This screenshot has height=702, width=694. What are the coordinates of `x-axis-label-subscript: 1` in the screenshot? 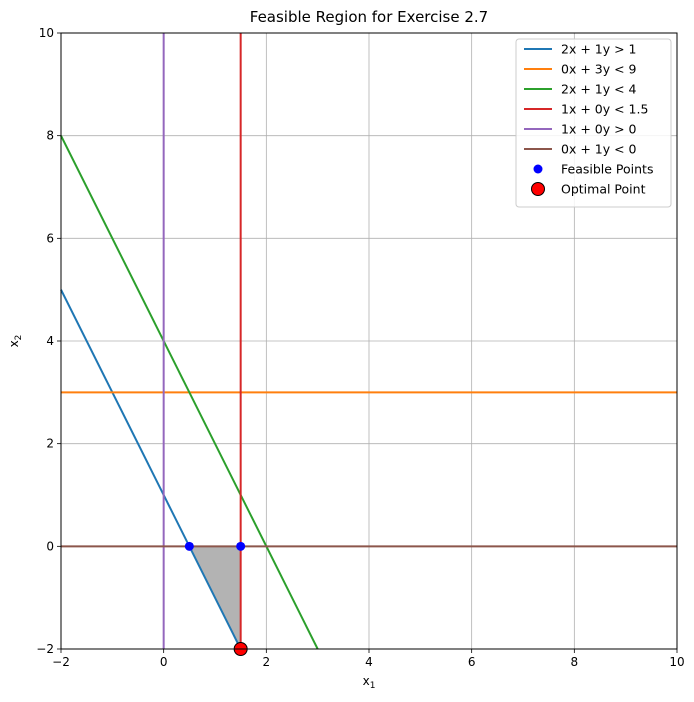 It's located at (373, 686).